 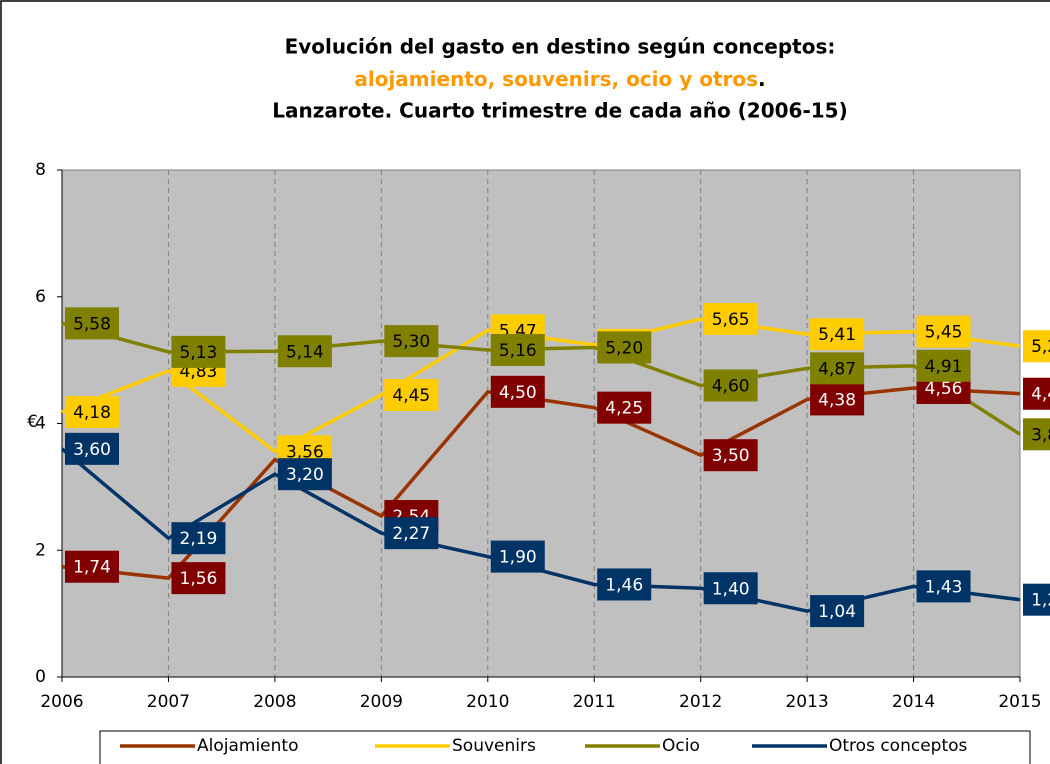 I want to click on data-label: 3,50, so click(x=731, y=456).